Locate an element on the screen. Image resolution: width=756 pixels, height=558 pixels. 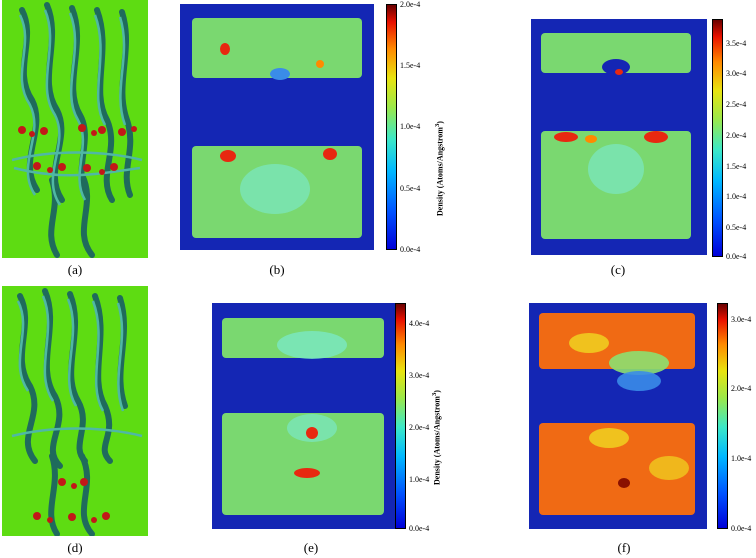
density-slabs-c is located at coordinates (616, 136).